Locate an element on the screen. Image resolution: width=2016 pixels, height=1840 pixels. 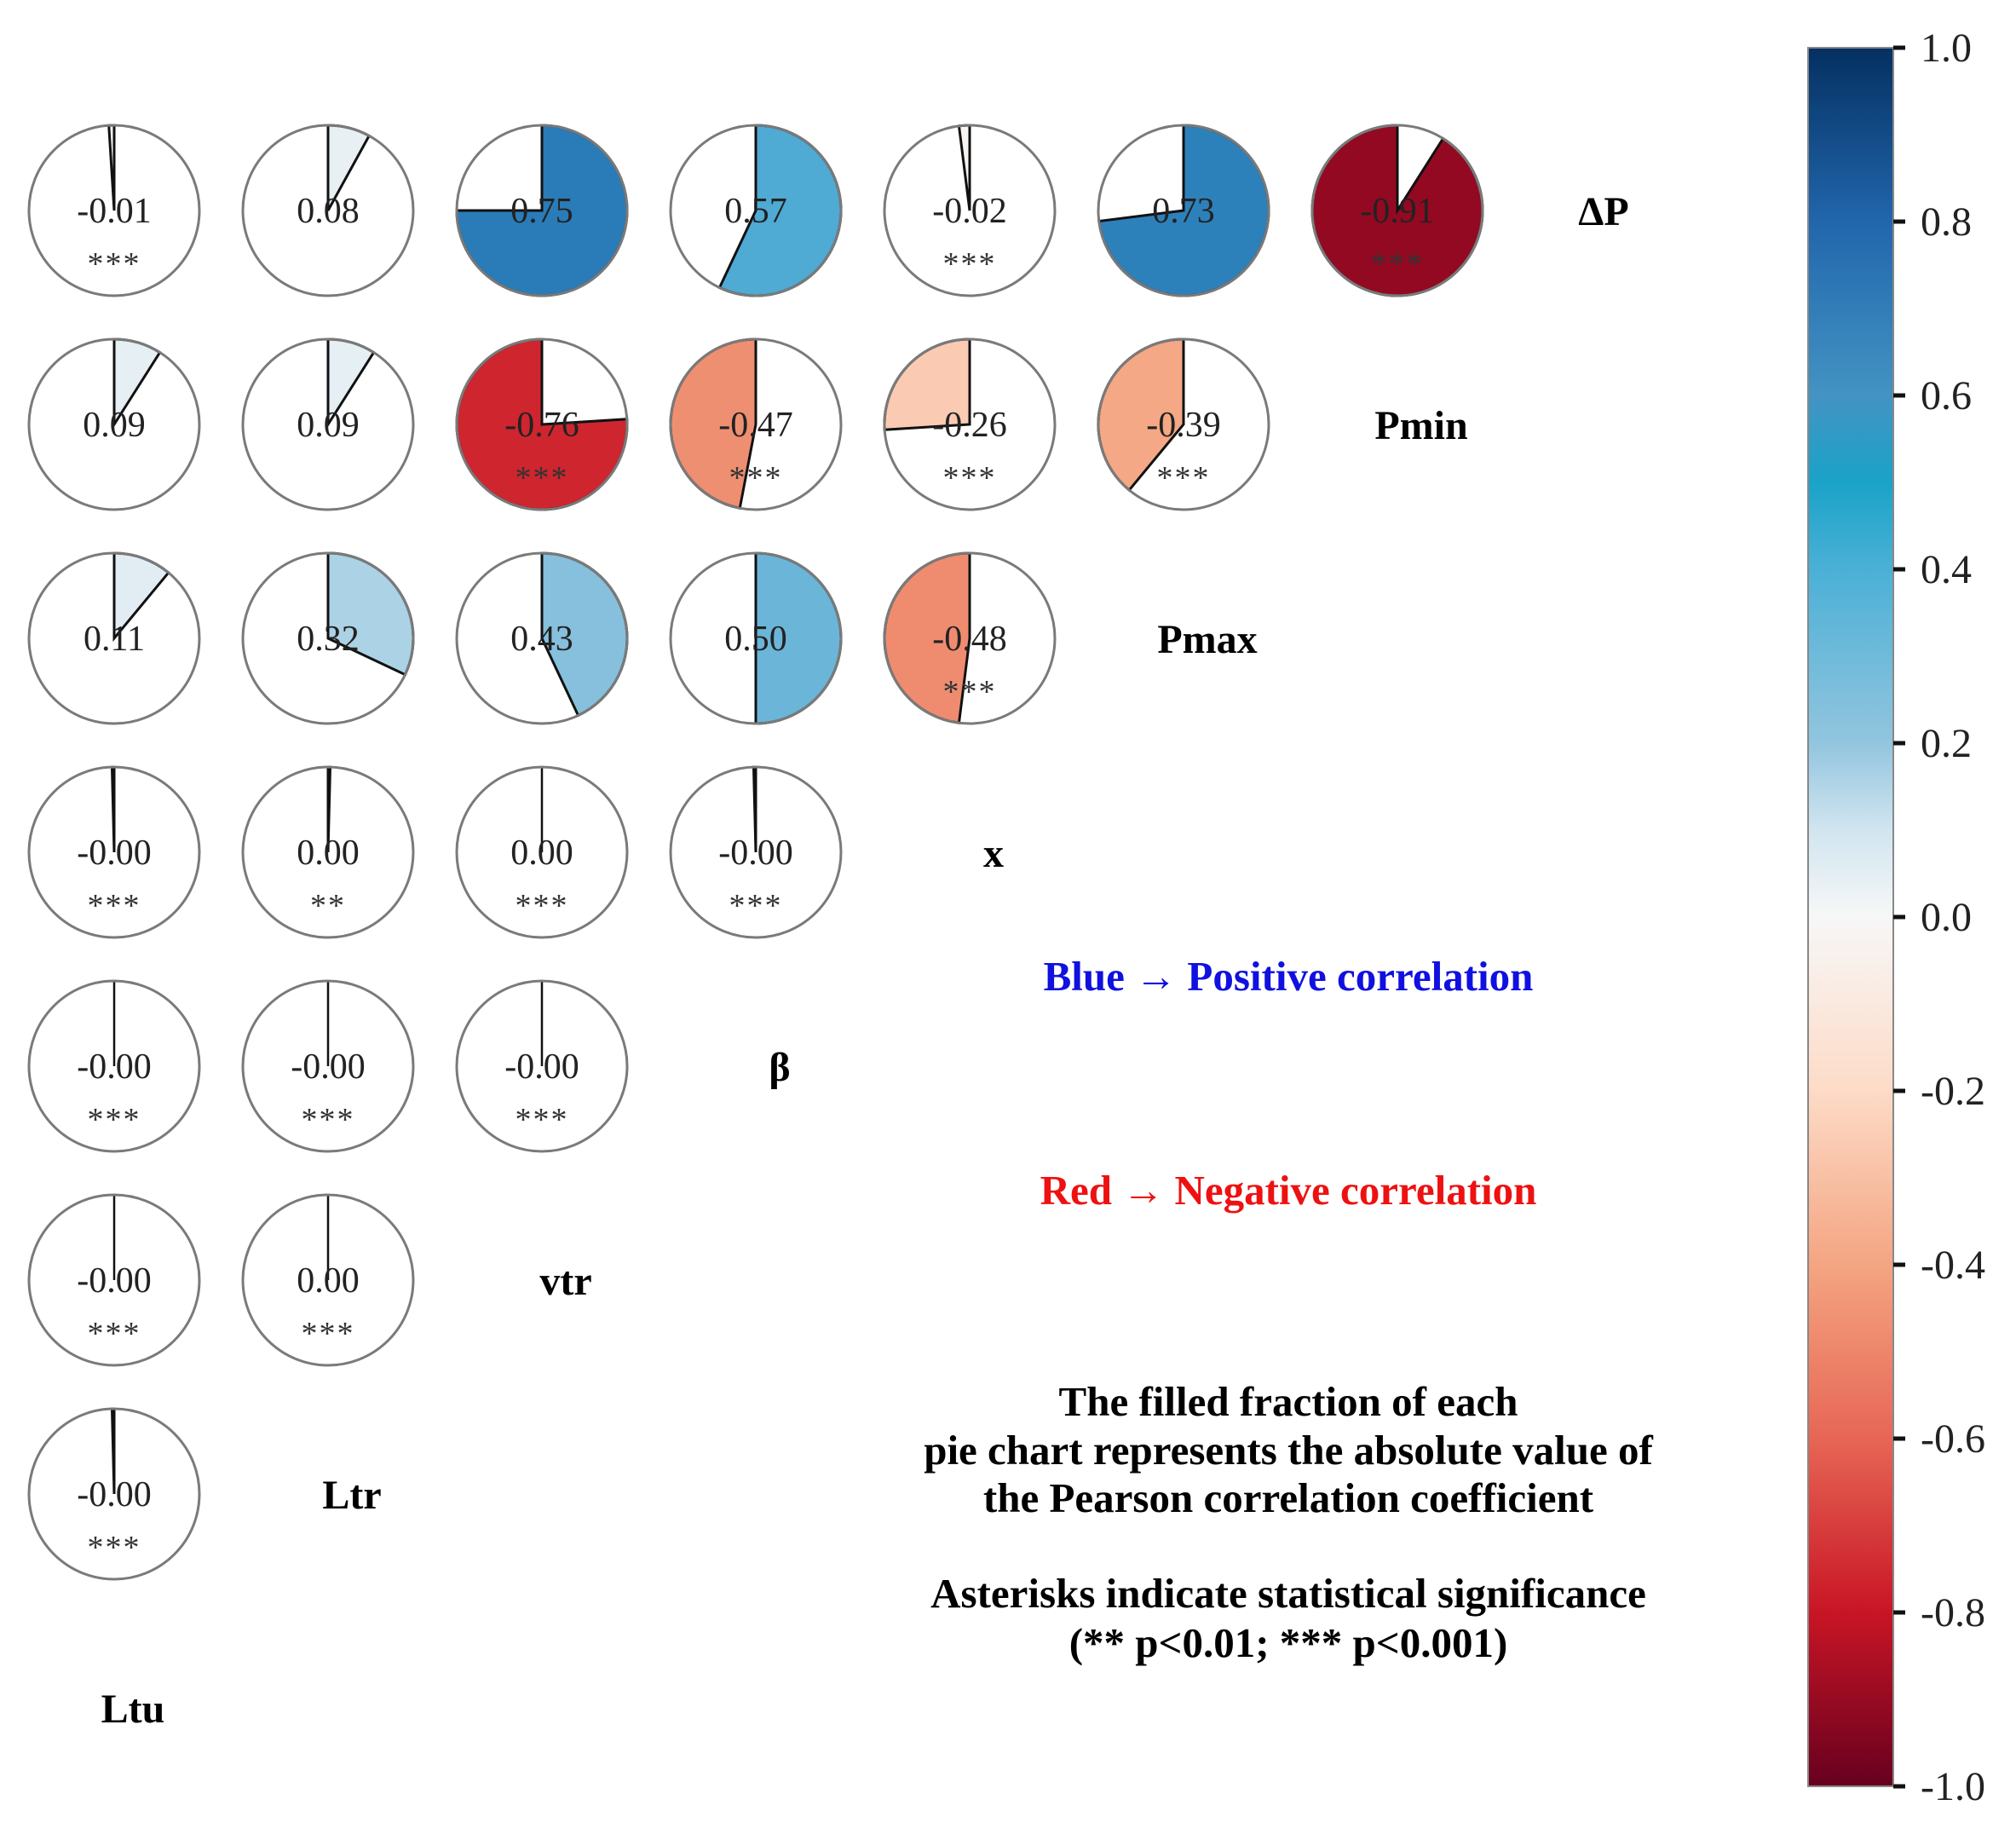
pie-x-ltu: -0.00 *** is located at coordinates (114, 852).